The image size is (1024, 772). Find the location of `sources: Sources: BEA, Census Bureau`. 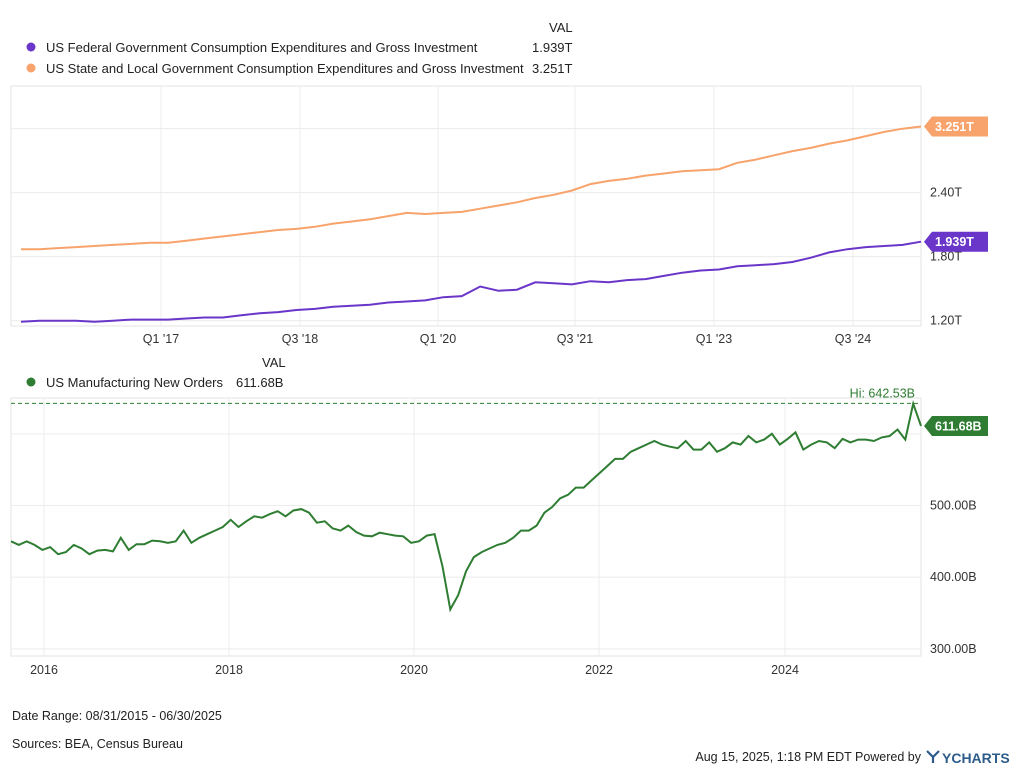

sources: Sources: BEA, Census Bureau is located at coordinates (97, 744).